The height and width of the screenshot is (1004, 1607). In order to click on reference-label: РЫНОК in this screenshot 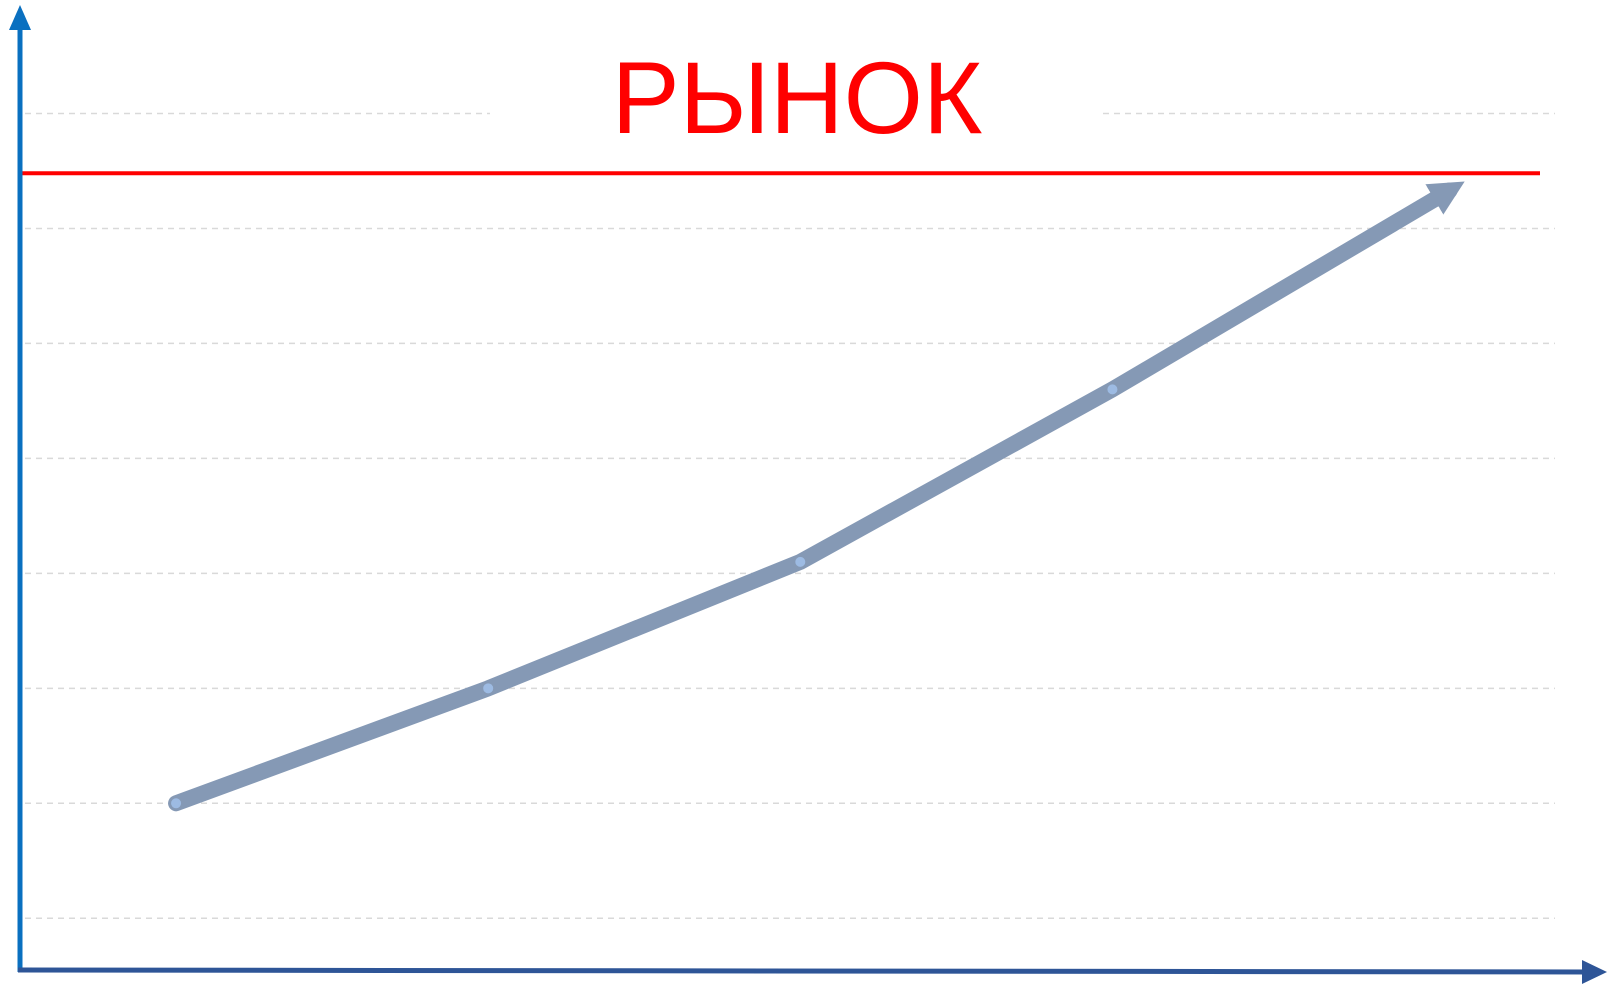, I will do `click(797, 98)`.